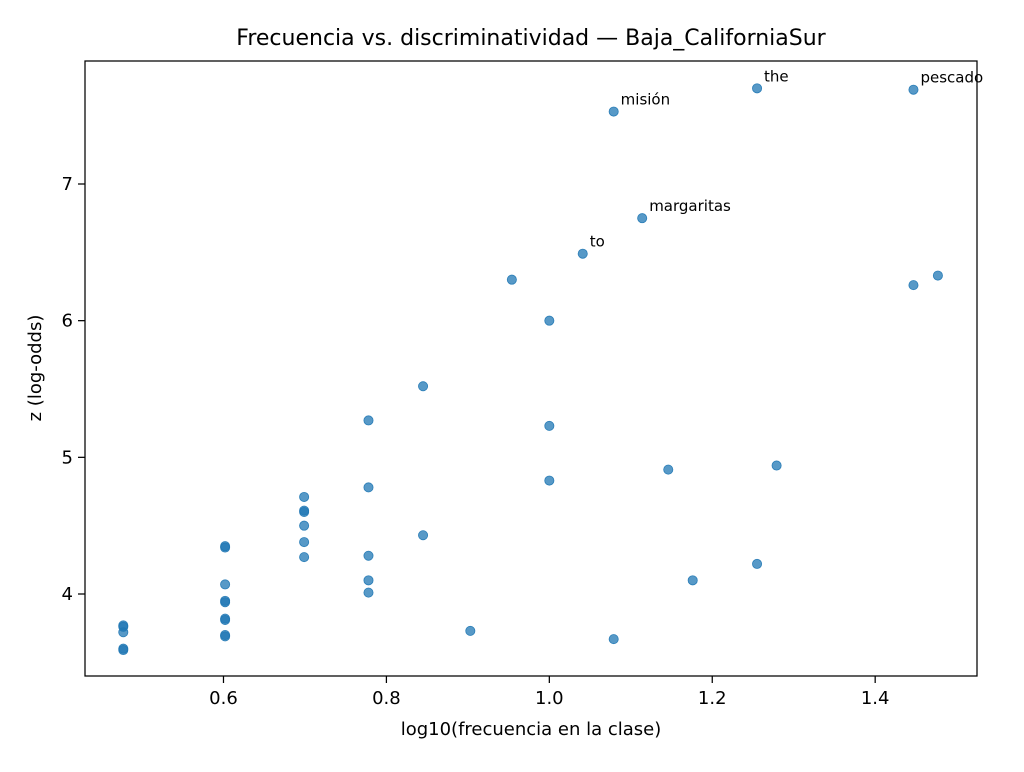 Image resolution: width=1024 pixels, height=772 pixels. What do you see at coordinates (531, 729) in the screenshot?
I see `x-axis-label: log10(frecuencia en la clase)` at bounding box center [531, 729].